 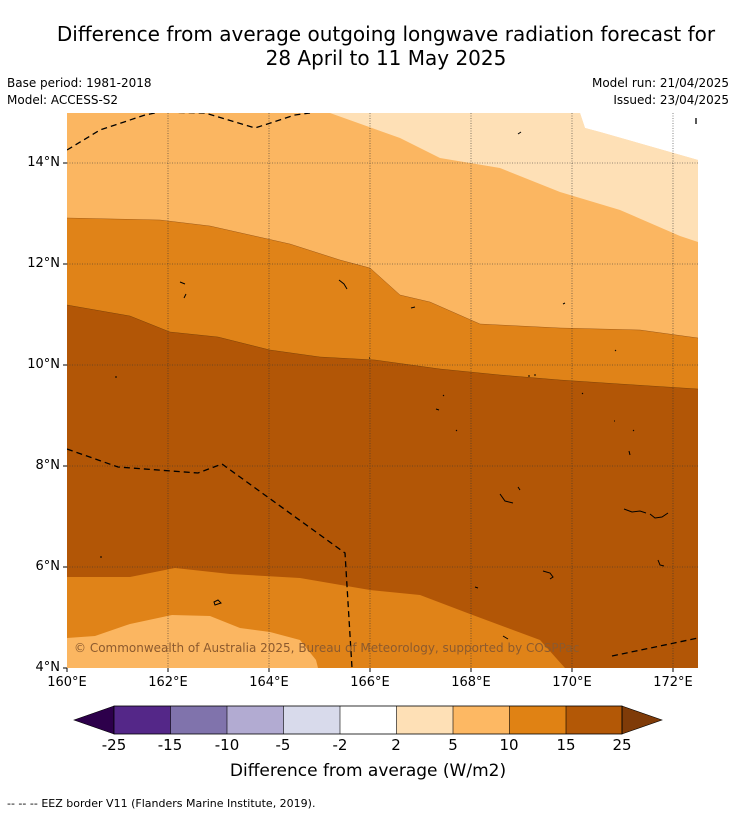 What do you see at coordinates (227, 745) in the screenshot?
I see `colorbar-tick-label: -10` at bounding box center [227, 745].